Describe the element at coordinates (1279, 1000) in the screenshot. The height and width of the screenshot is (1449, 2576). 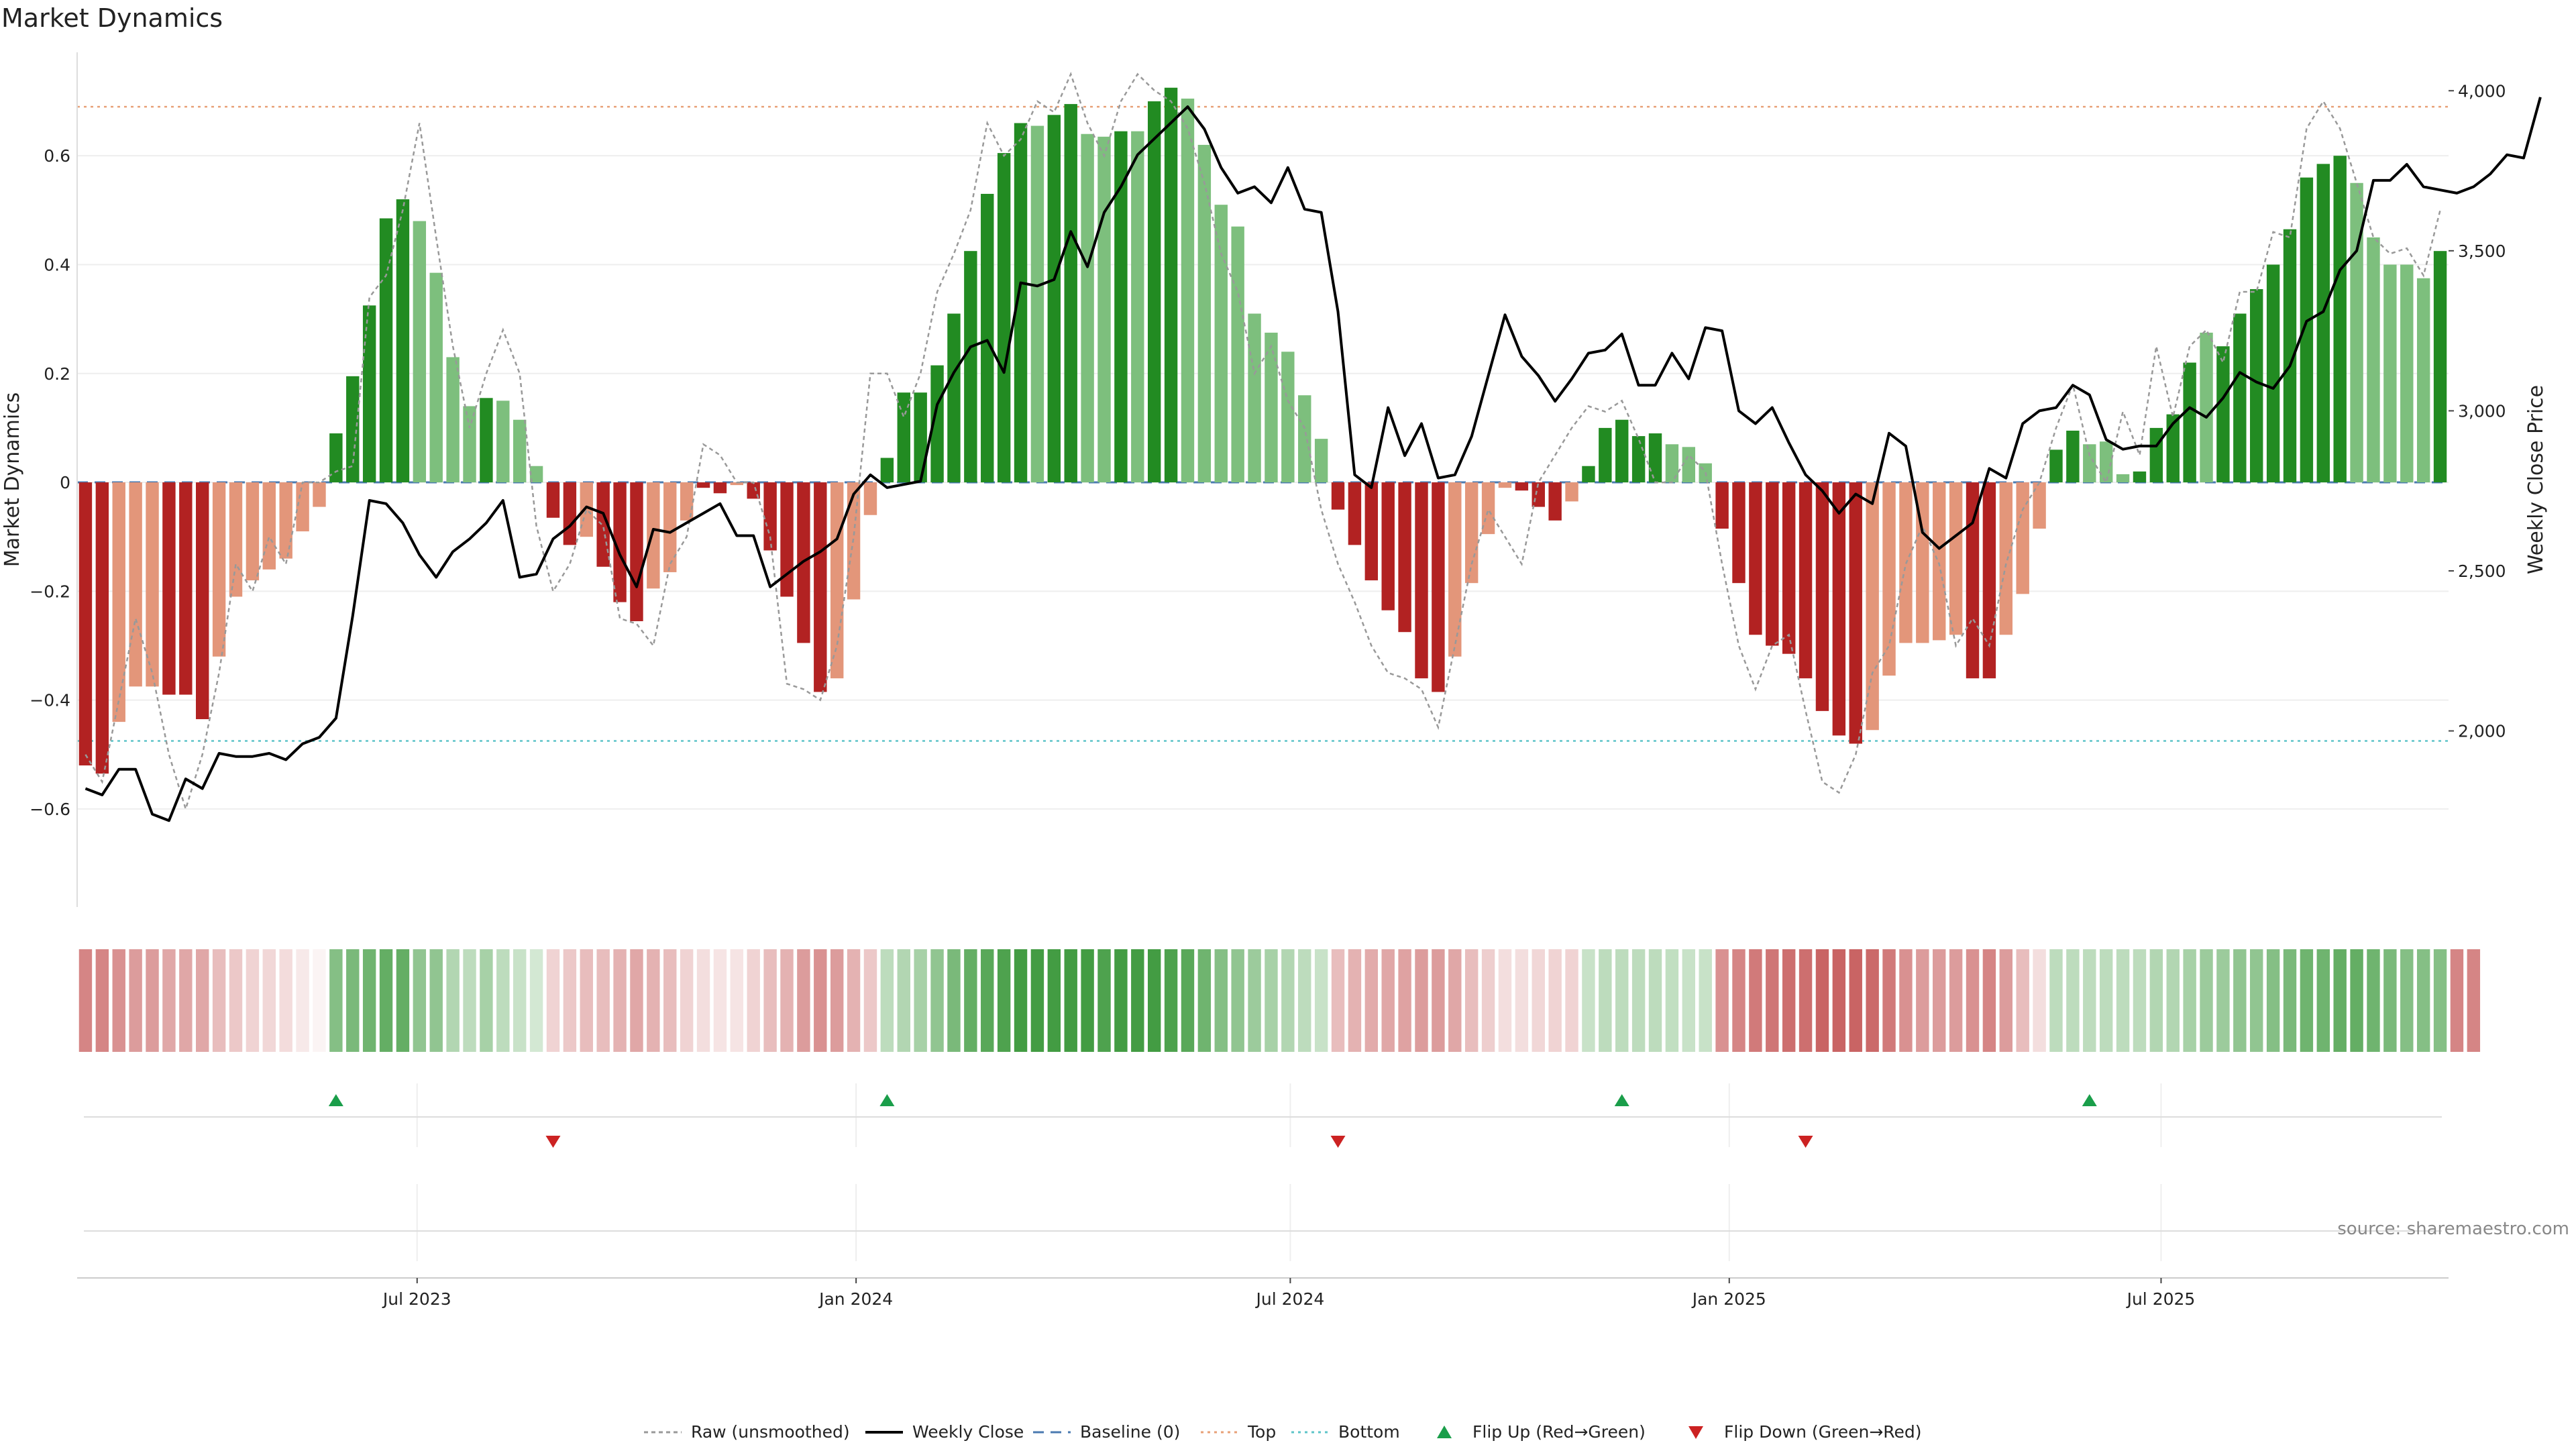
I see `intensity-strip` at that location.